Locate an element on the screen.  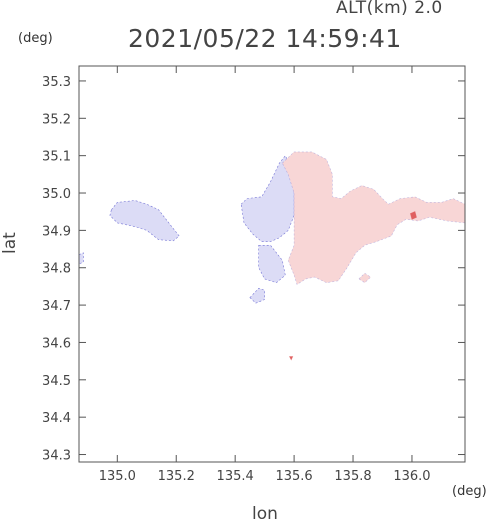
x-tick-label: 135.4 is located at coordinates (235, 476).